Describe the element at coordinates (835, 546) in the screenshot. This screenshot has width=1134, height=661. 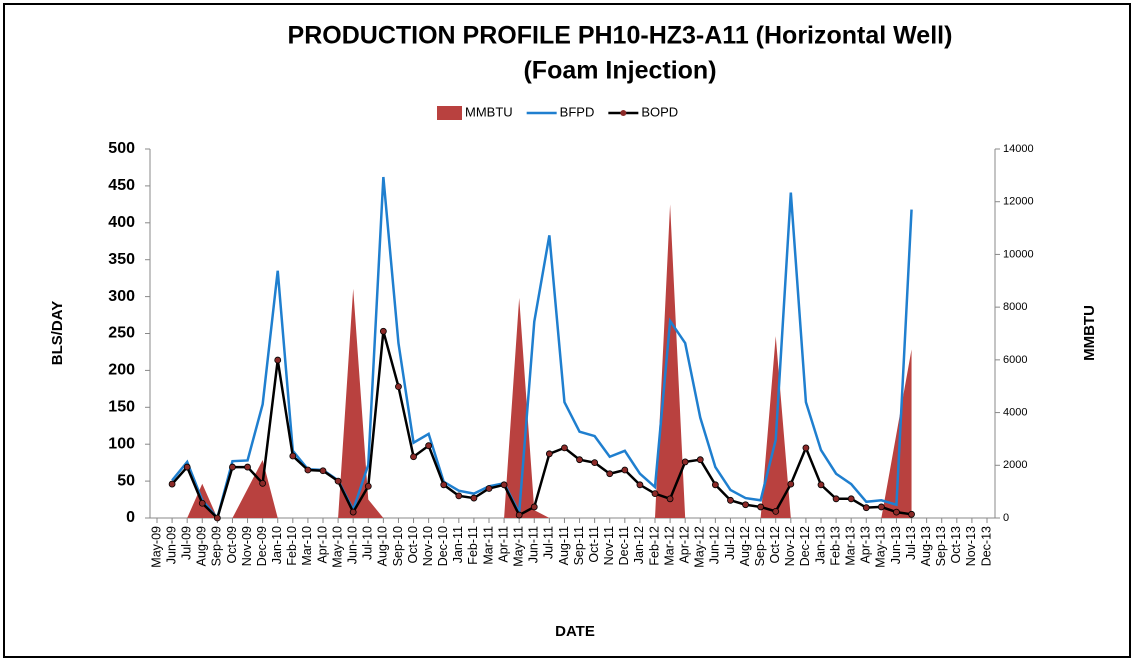
I see `x-tick-label: Feb-13` at that location.